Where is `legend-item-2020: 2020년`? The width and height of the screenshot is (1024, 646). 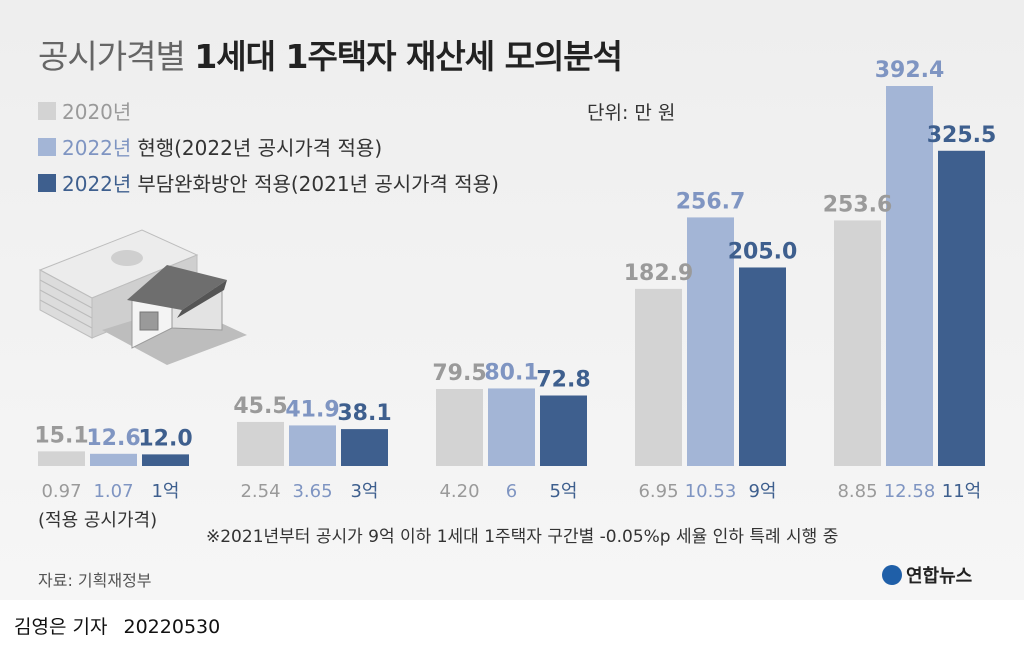
legend-item-2020: 2020년 is located at coordinates (87, 110).